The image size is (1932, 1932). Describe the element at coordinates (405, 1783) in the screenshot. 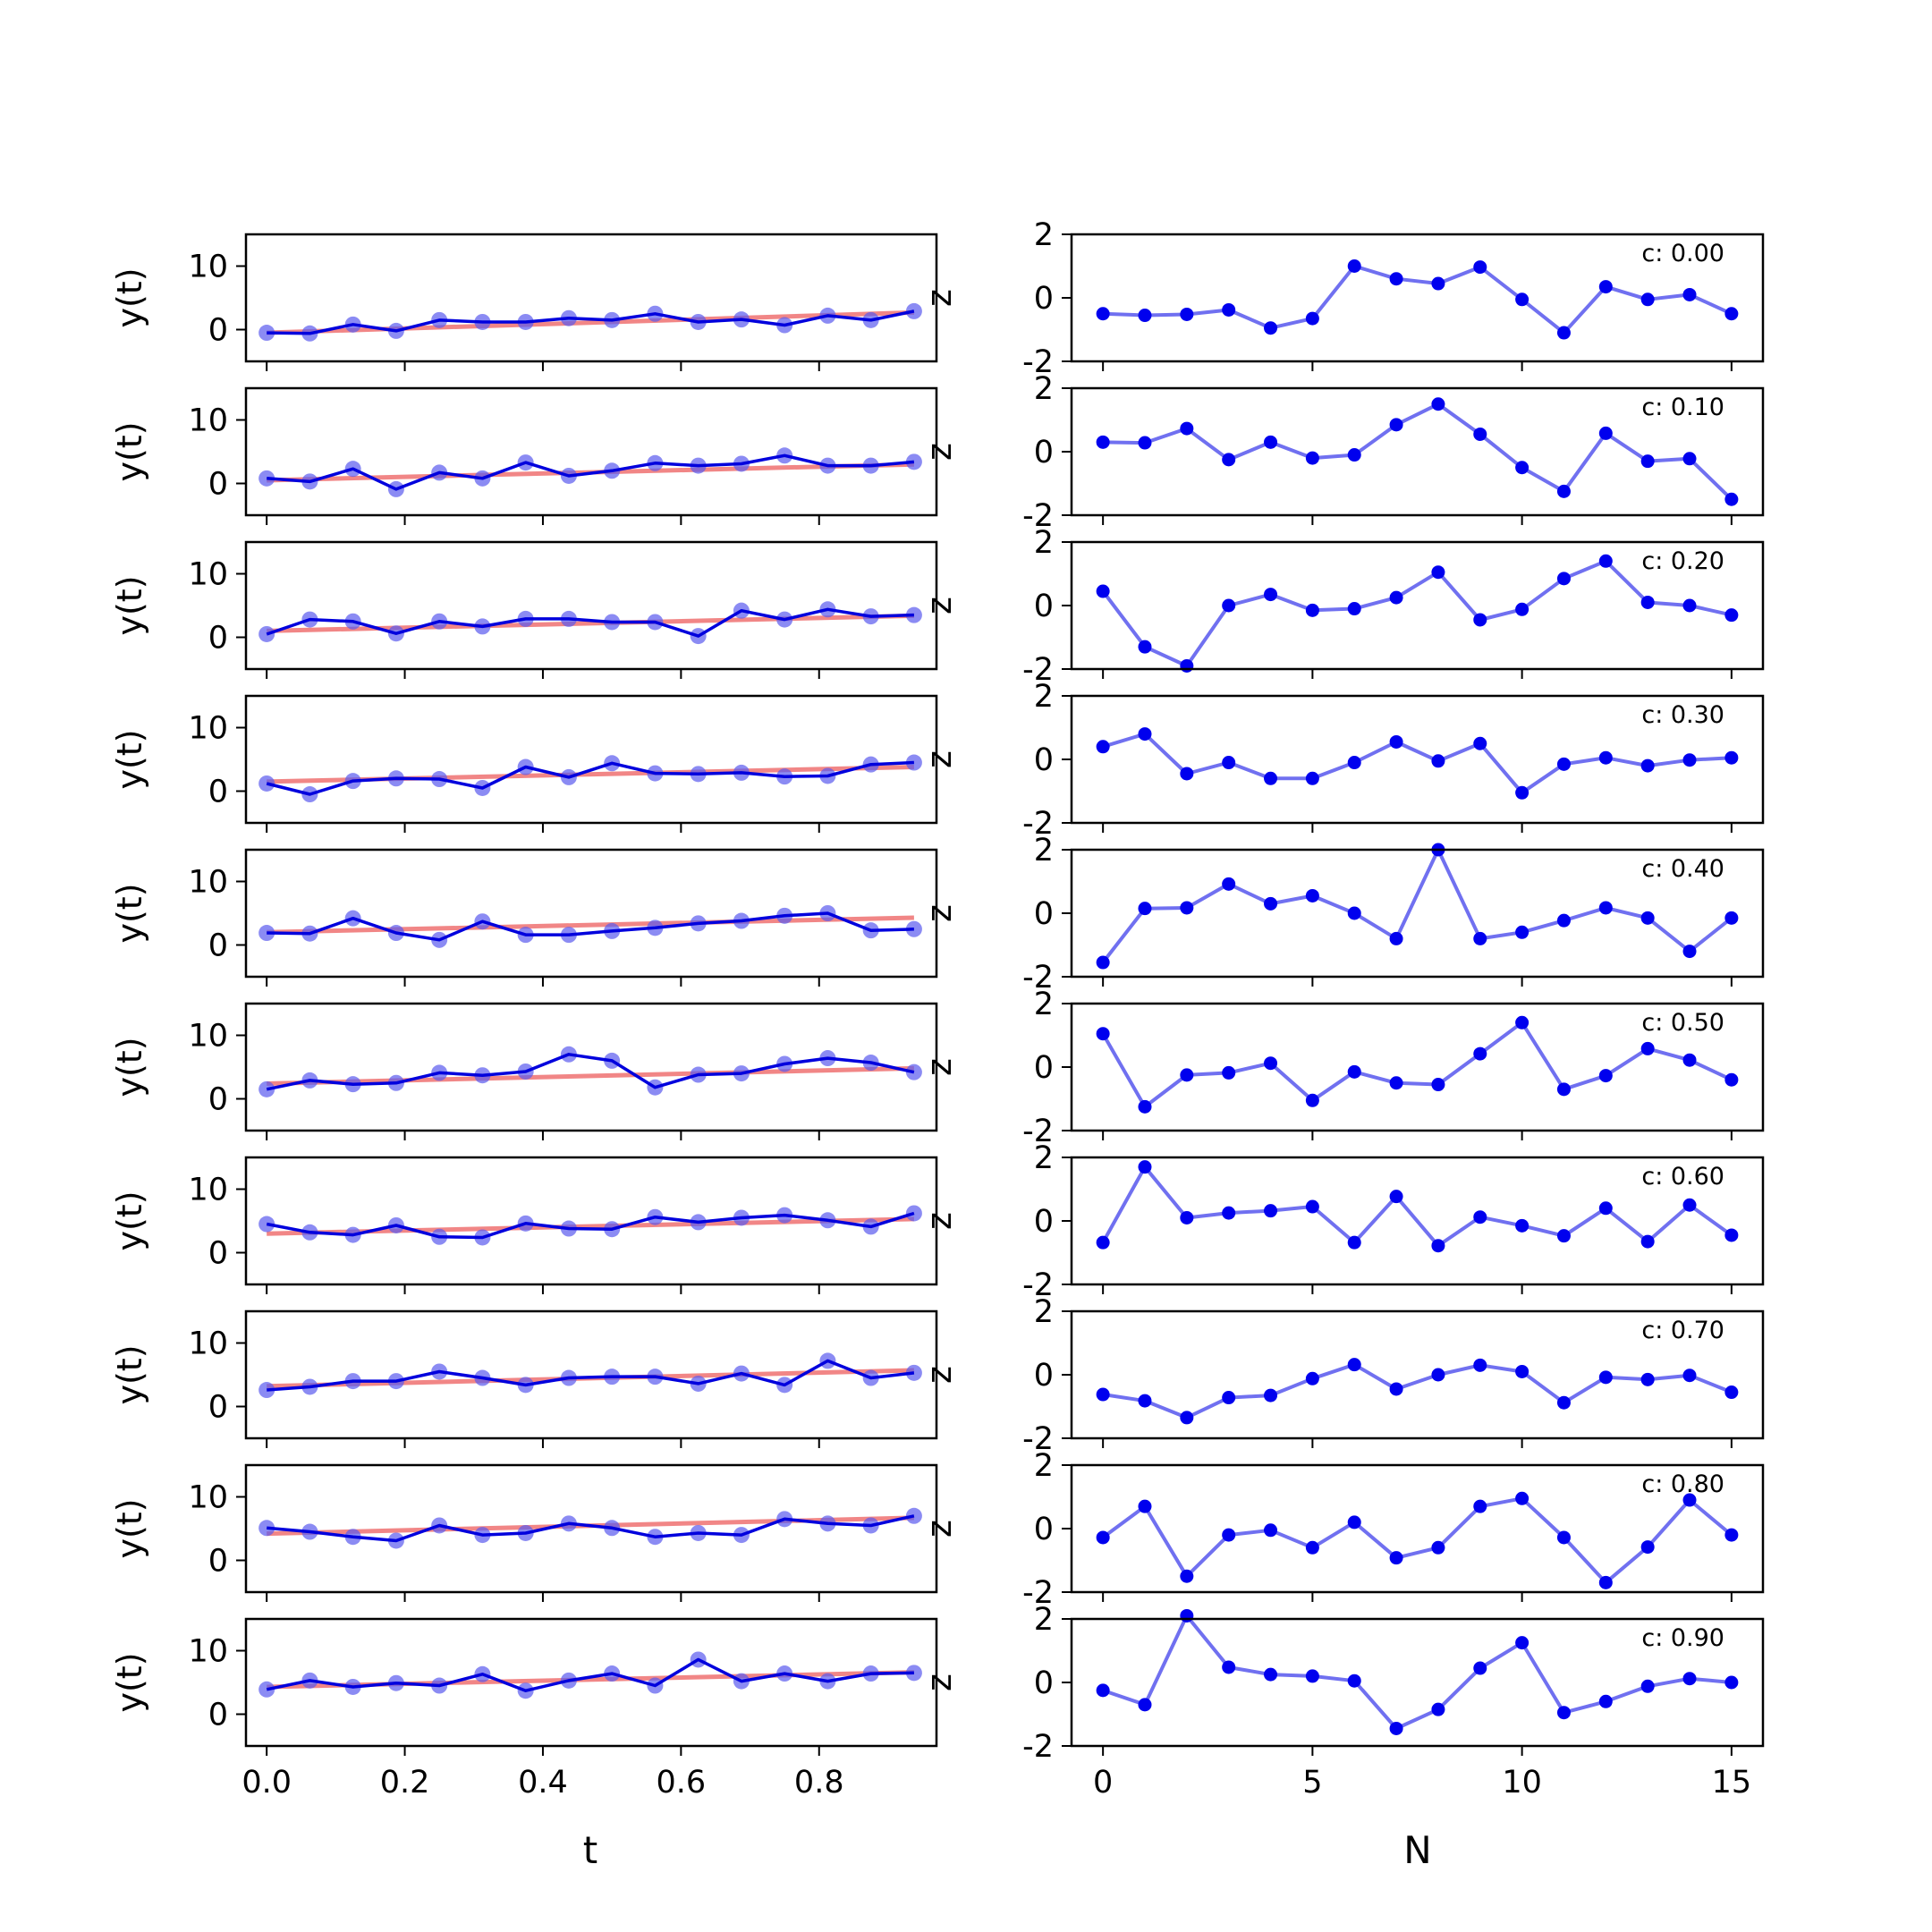

I see `left-x-tick-label: 0.2` at that location.